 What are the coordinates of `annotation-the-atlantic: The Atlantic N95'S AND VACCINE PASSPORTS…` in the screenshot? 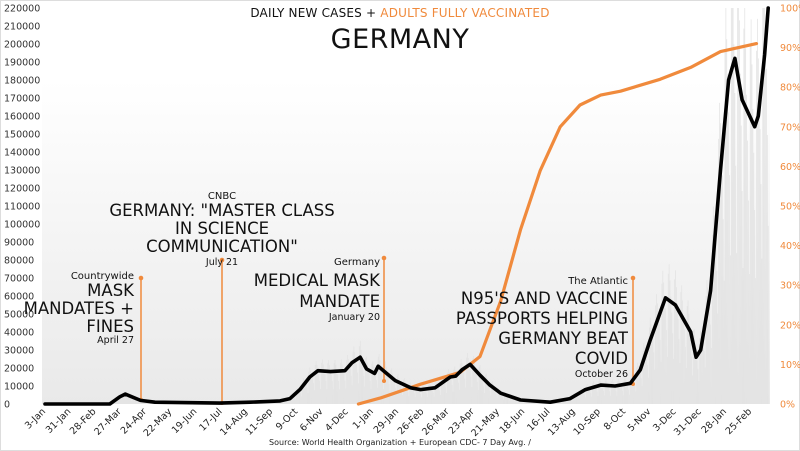 It's located at (538, 328).